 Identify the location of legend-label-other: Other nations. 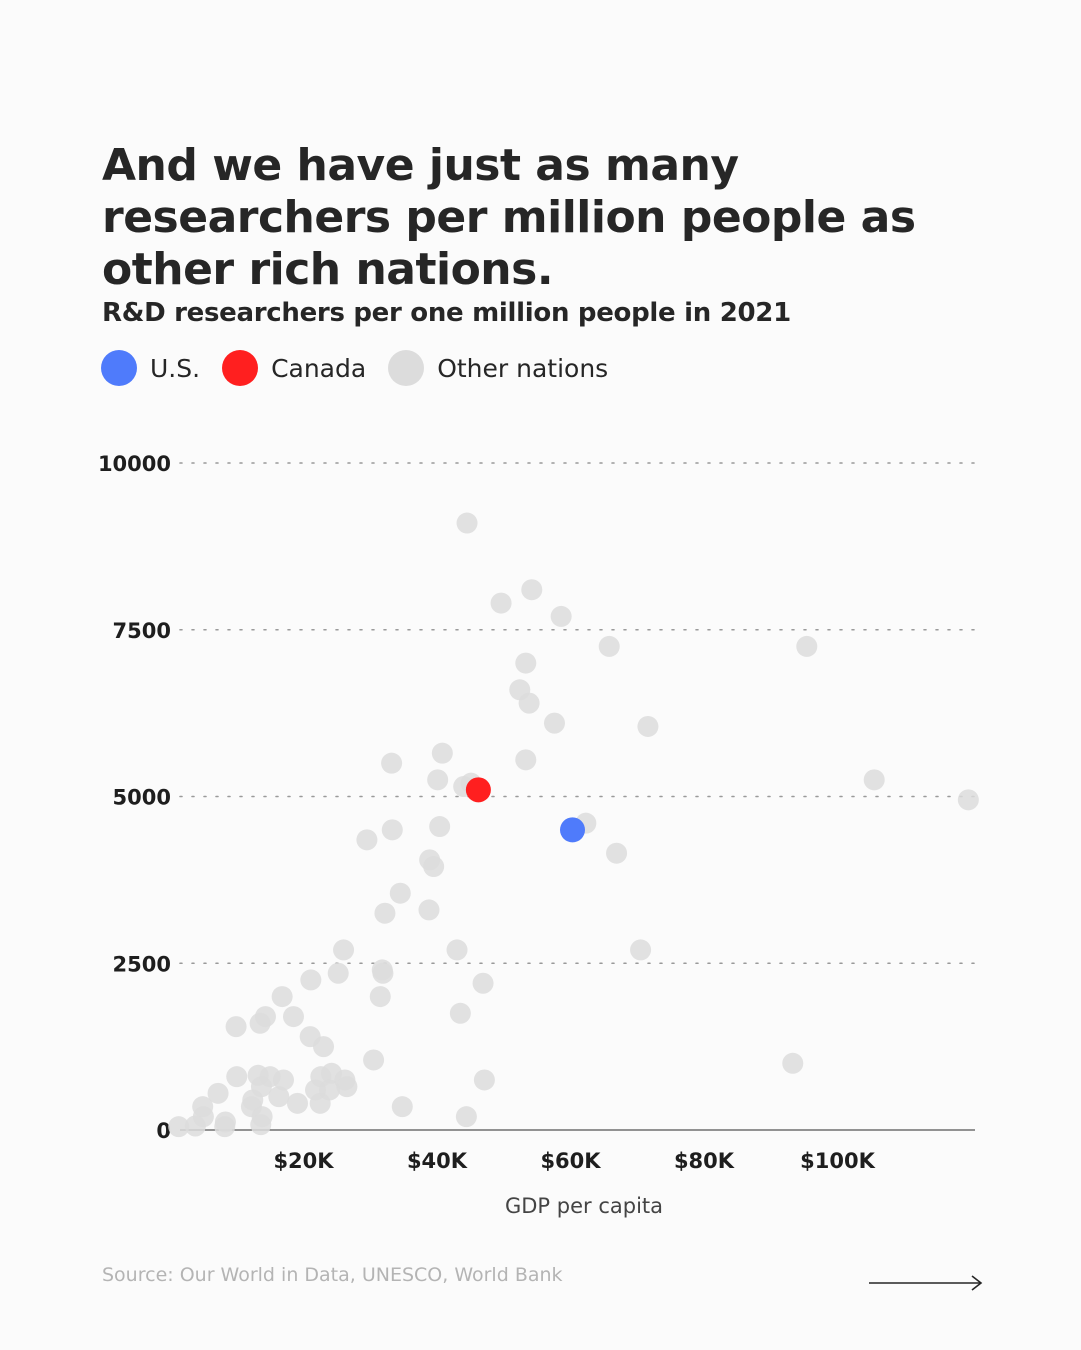
(523, 368).